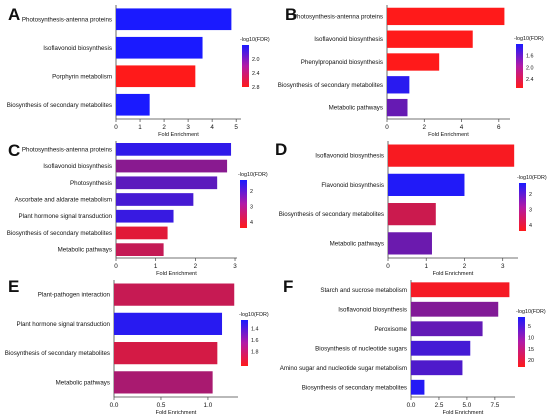  What do you see at coordinates (13, 286) in the screenshot?
I see `panel-letter: E` at bounding box center [13, 286].